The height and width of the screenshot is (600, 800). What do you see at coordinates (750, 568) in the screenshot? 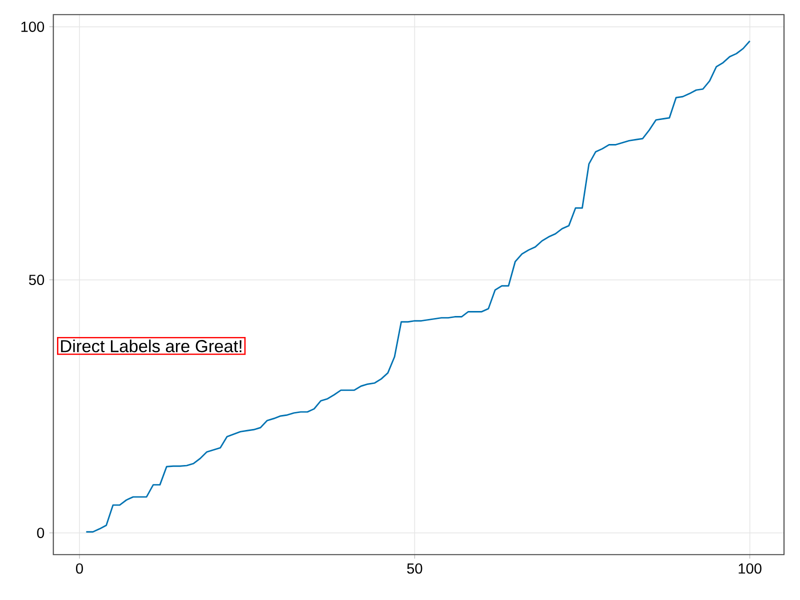
I see `x-tick-label: 100` at bounding box center [750, 568].